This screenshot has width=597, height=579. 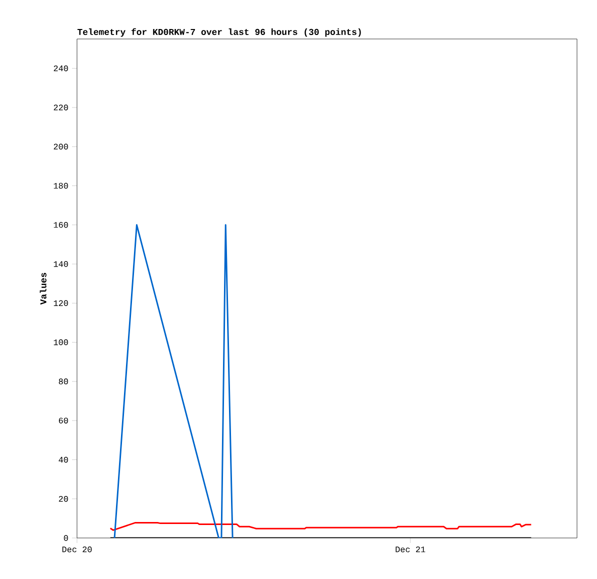 What do you see at coordinates (63, 421) in the screenshot?
I see `y-tick-label: 60` at bounding box center [63, 421].